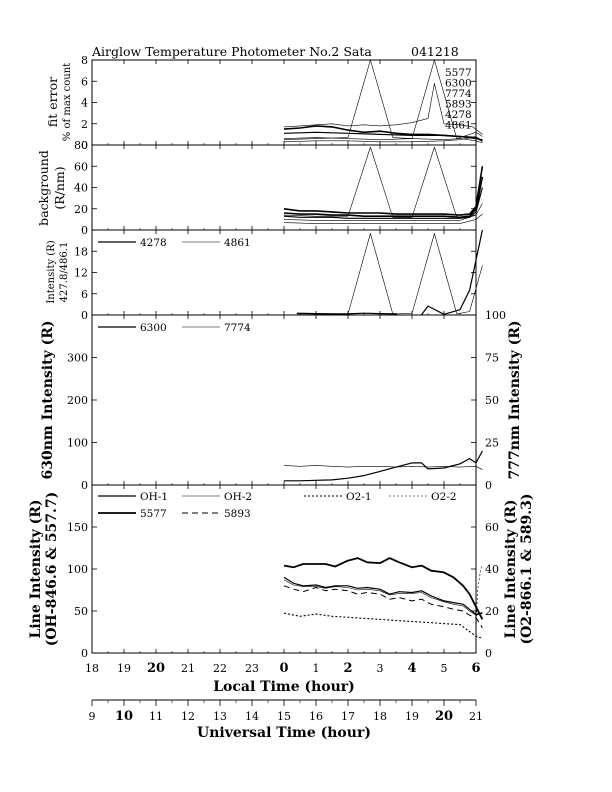  I want to click on x-tick-label-ut: 20, so click(444, 716).